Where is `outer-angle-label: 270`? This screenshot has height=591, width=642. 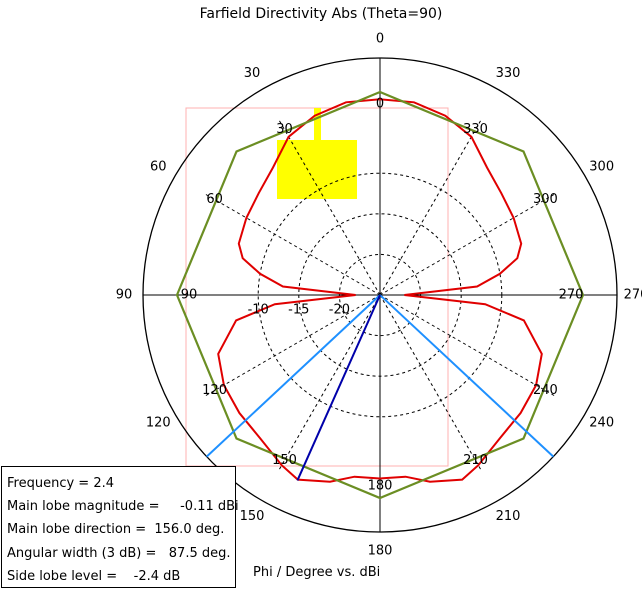 outer-angle-label: 270 is located at coordinates (633, 295).